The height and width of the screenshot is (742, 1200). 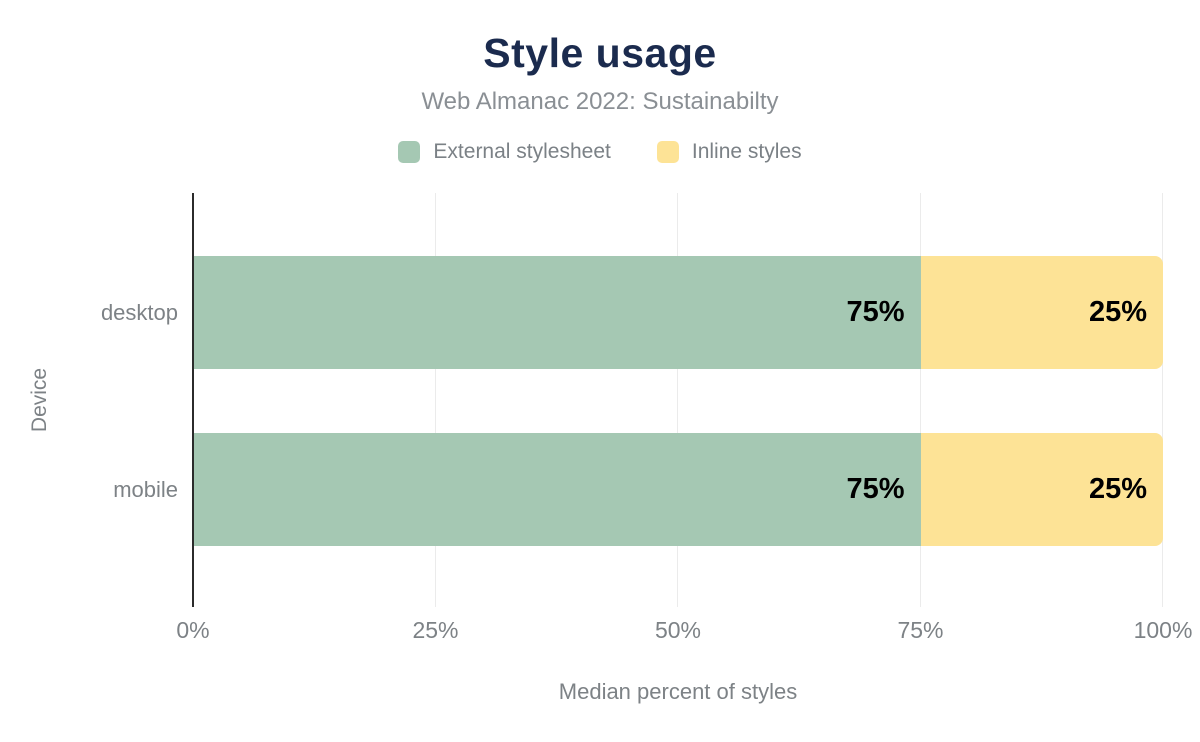 I want to click on legend-item: Inline styles, so click(x=729, y=152).